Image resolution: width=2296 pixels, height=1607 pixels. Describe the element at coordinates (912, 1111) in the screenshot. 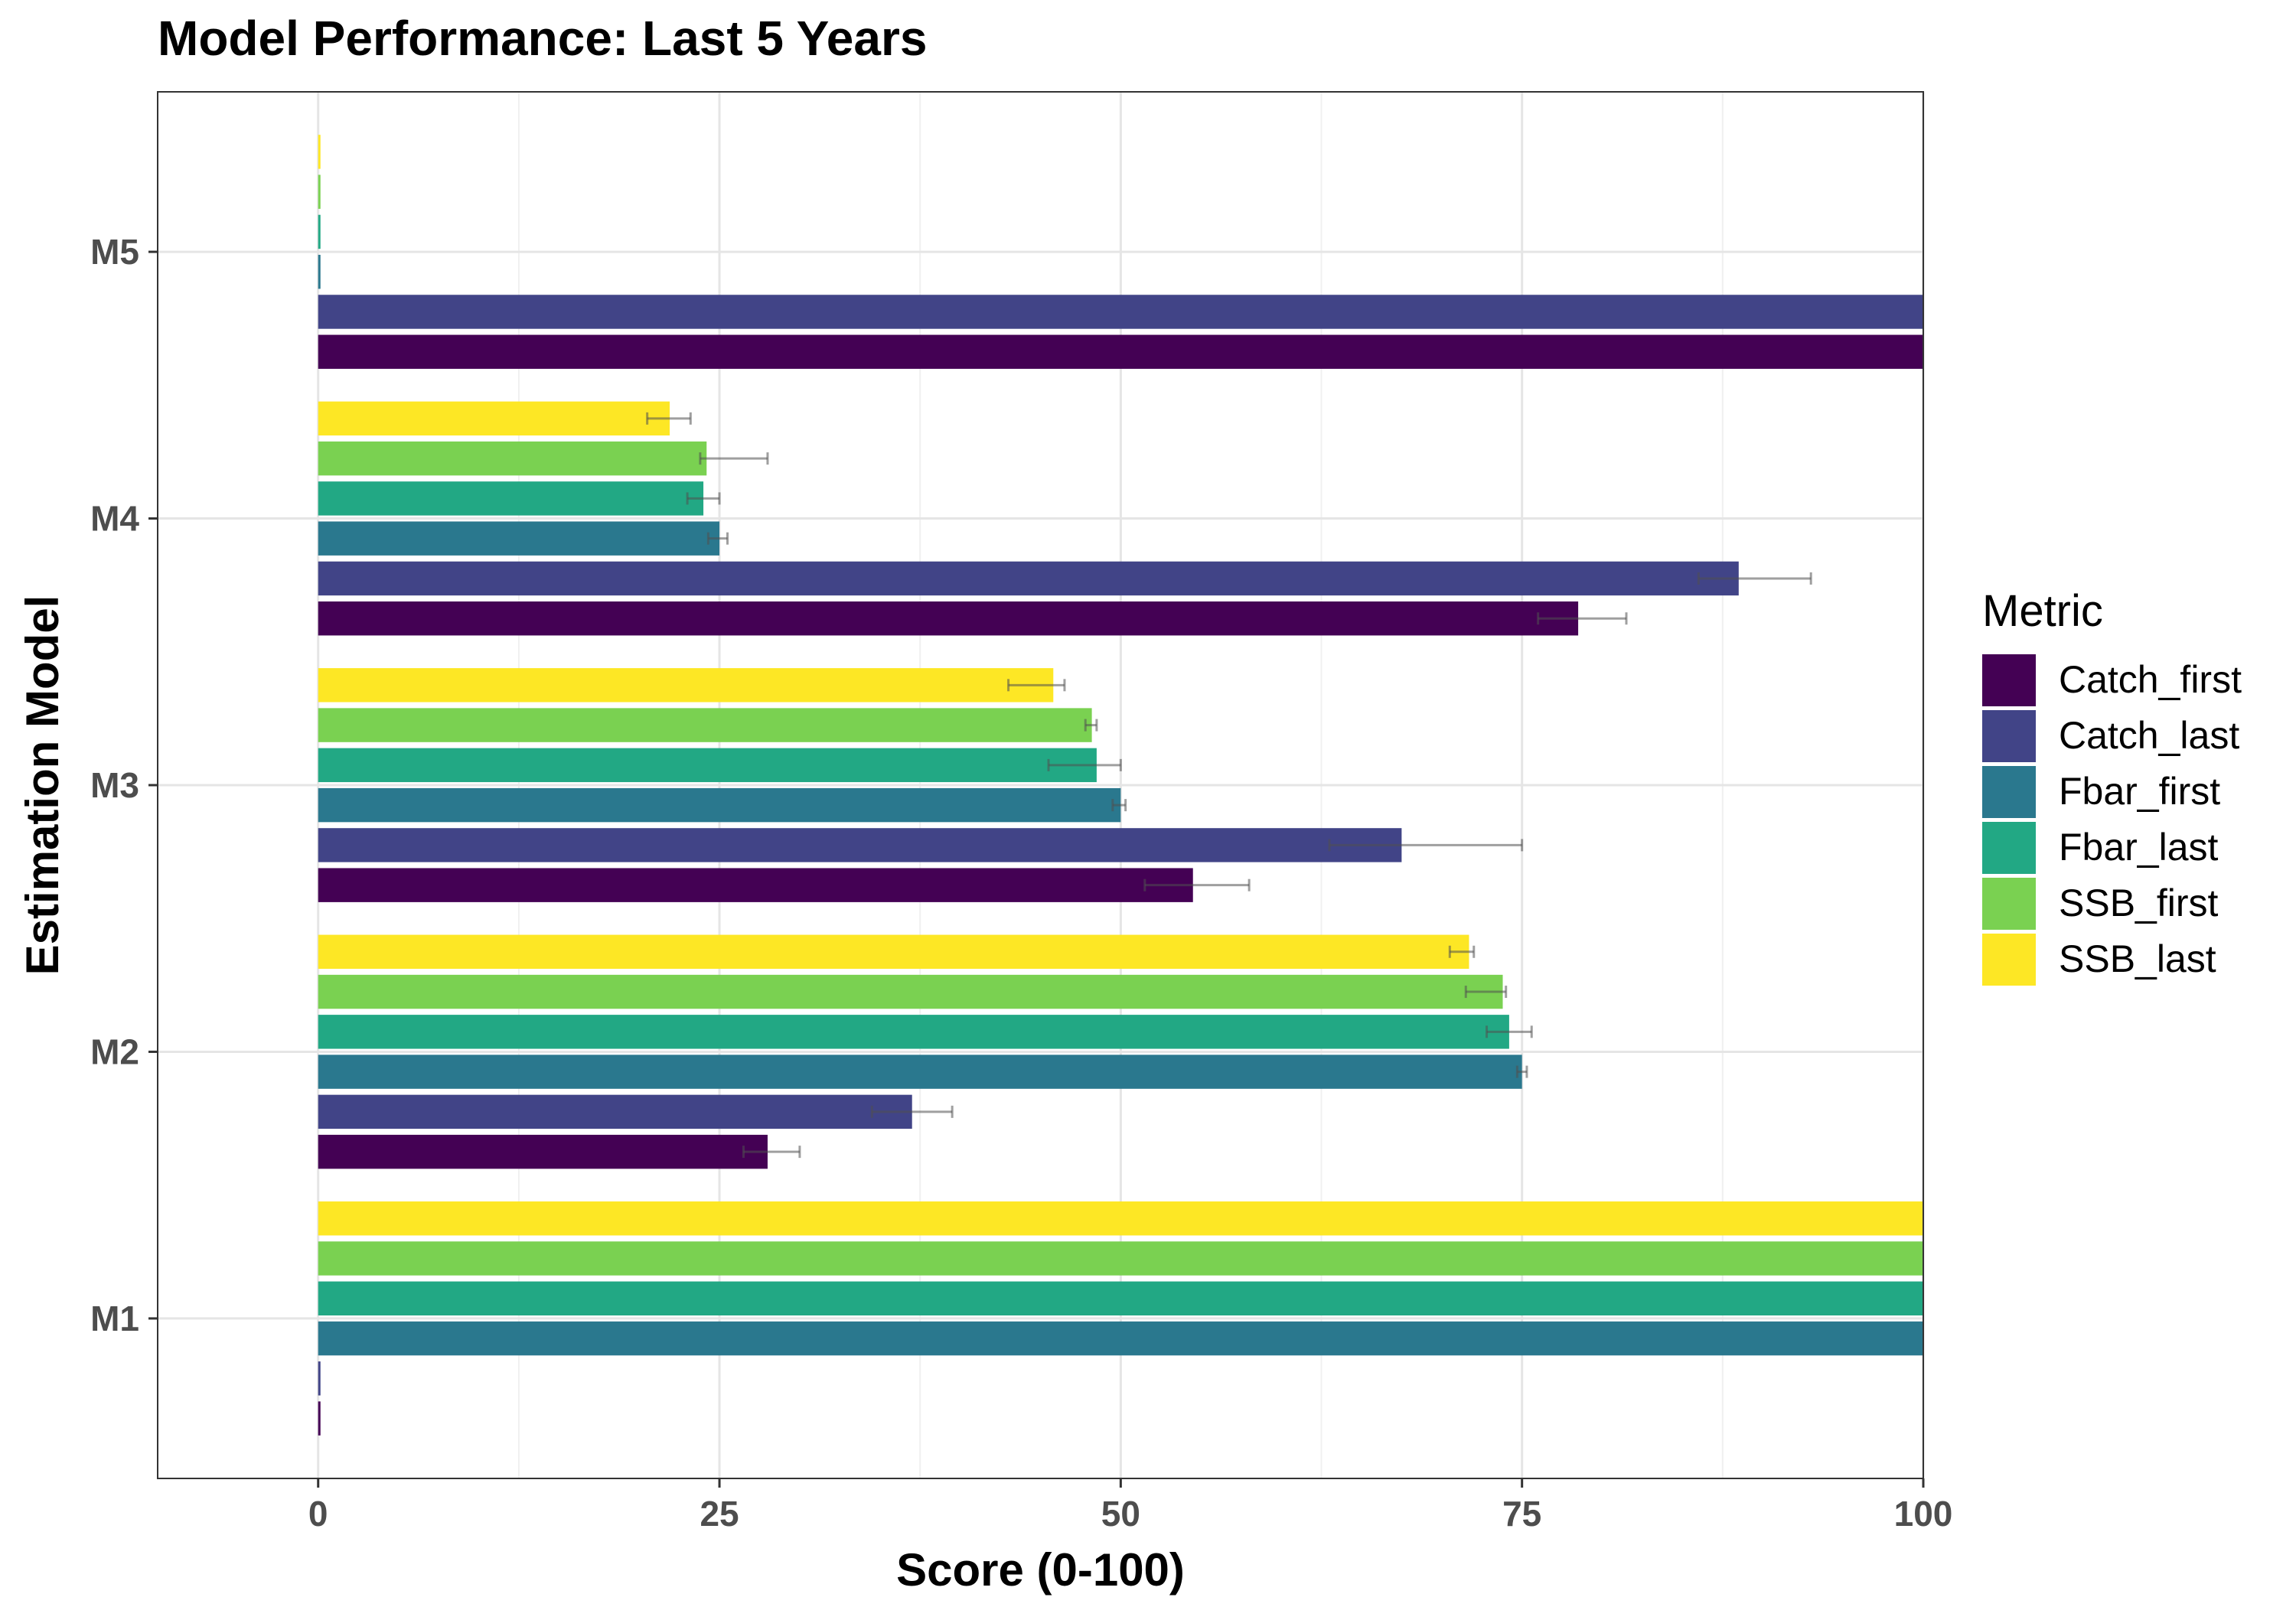

I see `error-bar-M2-Catch_last` at that location.